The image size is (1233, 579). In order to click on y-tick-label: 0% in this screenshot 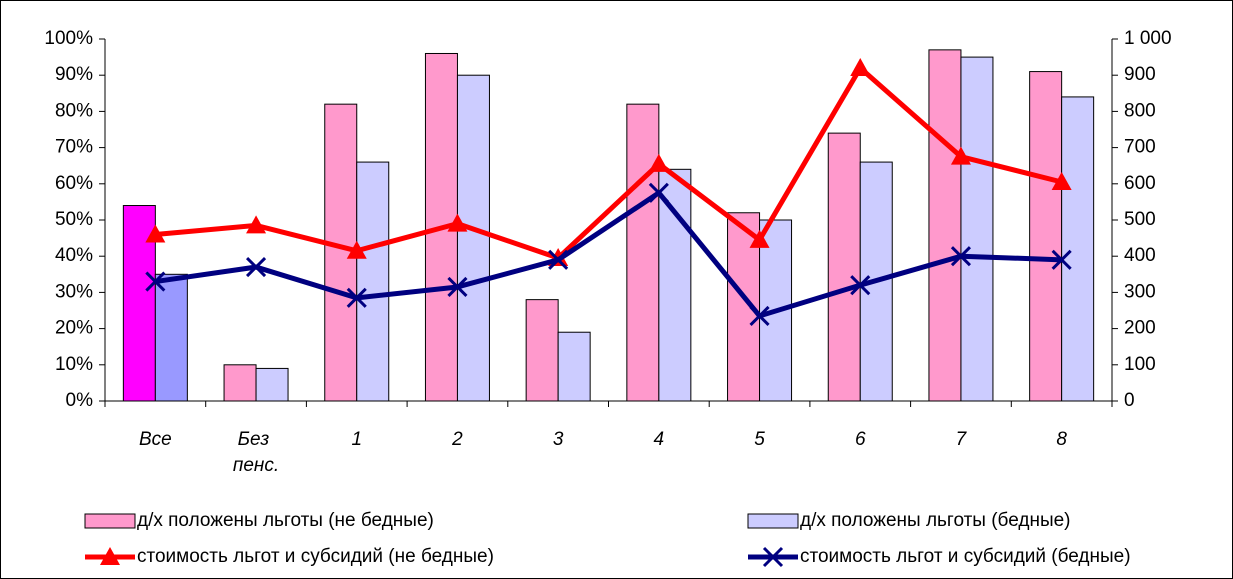, I will do `click(80, 400)`.